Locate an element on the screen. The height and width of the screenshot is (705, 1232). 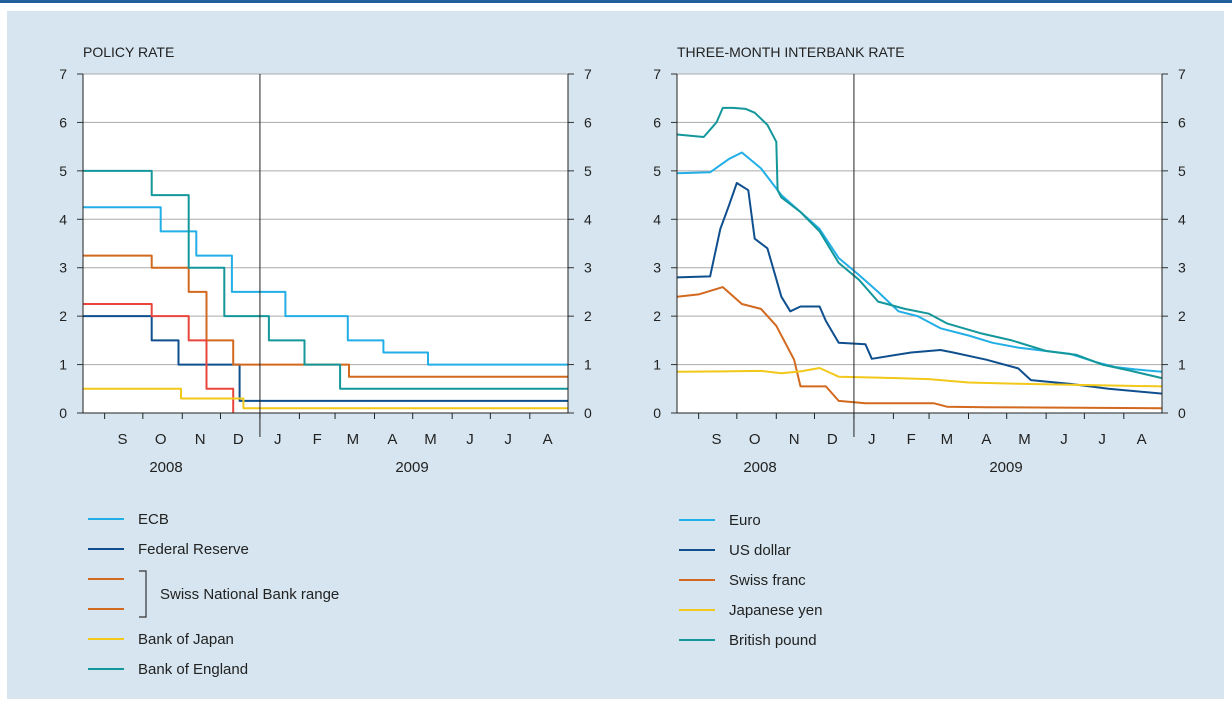
policy-rate-year-2008: 2008 is located at coordinates (165, 467).